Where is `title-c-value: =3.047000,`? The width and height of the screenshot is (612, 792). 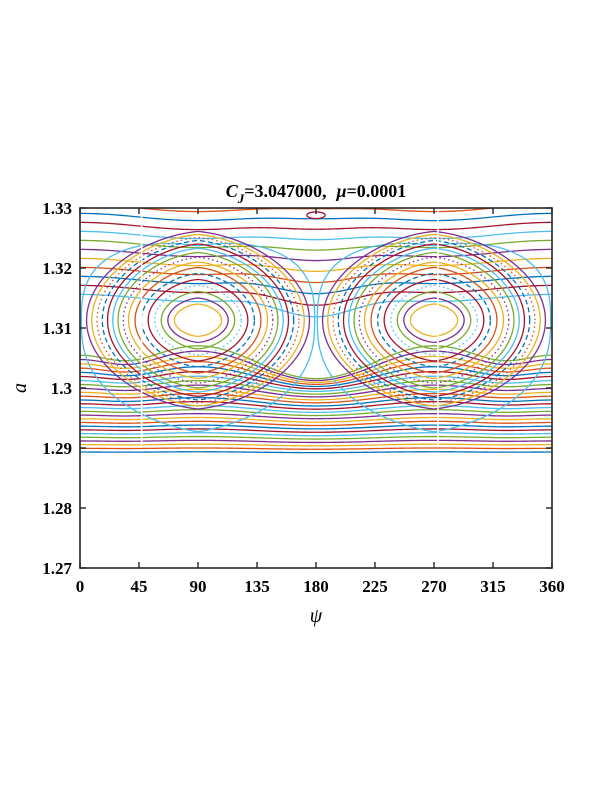 title-c-value: =3.047000, is located at coordinates (285, 191).